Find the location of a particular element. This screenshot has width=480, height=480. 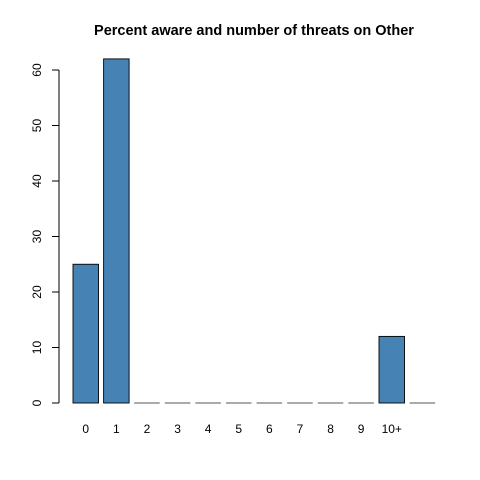

x-tick-label-4: 4 is located at coordinates (208, 429).